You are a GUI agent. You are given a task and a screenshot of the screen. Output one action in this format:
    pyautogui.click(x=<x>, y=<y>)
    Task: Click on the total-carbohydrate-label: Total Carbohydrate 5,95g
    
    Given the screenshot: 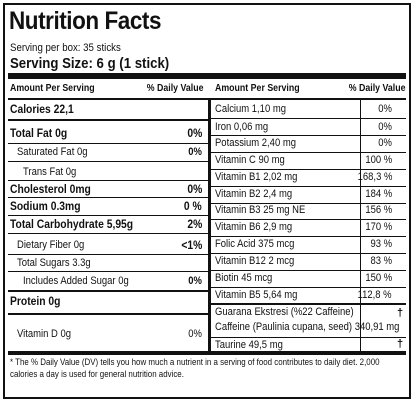 What is the action you would take?
    pyautogui.click(x=72, y=224)
    